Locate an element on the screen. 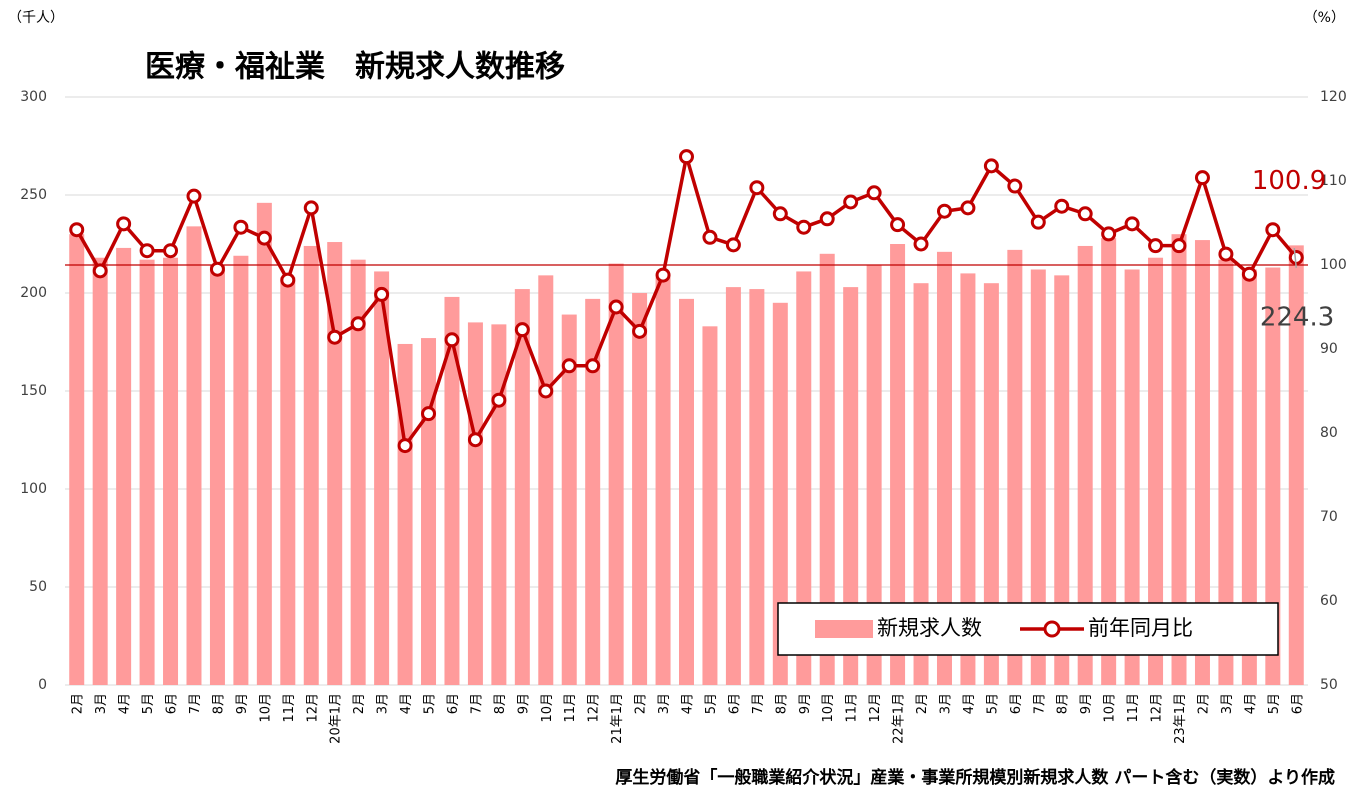 The image size is (1355, 793). legend-label: 新規求人数 is located at coordinates (929, 628).